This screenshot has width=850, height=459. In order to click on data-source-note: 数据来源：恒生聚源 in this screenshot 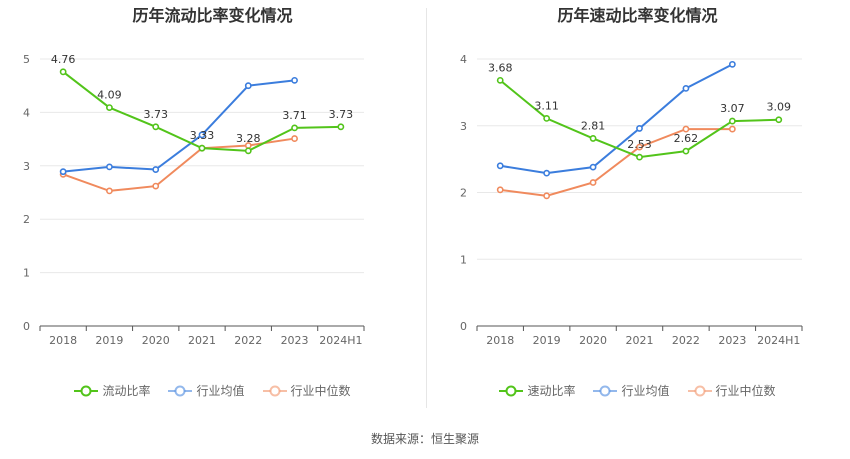, I will do `click(424, 439)`.